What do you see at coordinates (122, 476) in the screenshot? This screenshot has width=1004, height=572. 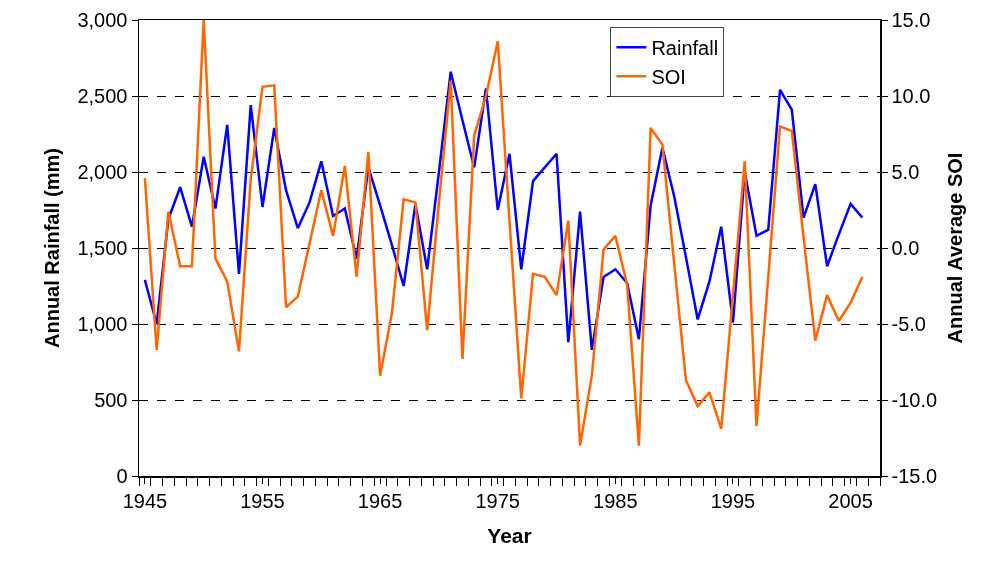 I see `y-tick-label: 0` at bounding box center [122, 476].